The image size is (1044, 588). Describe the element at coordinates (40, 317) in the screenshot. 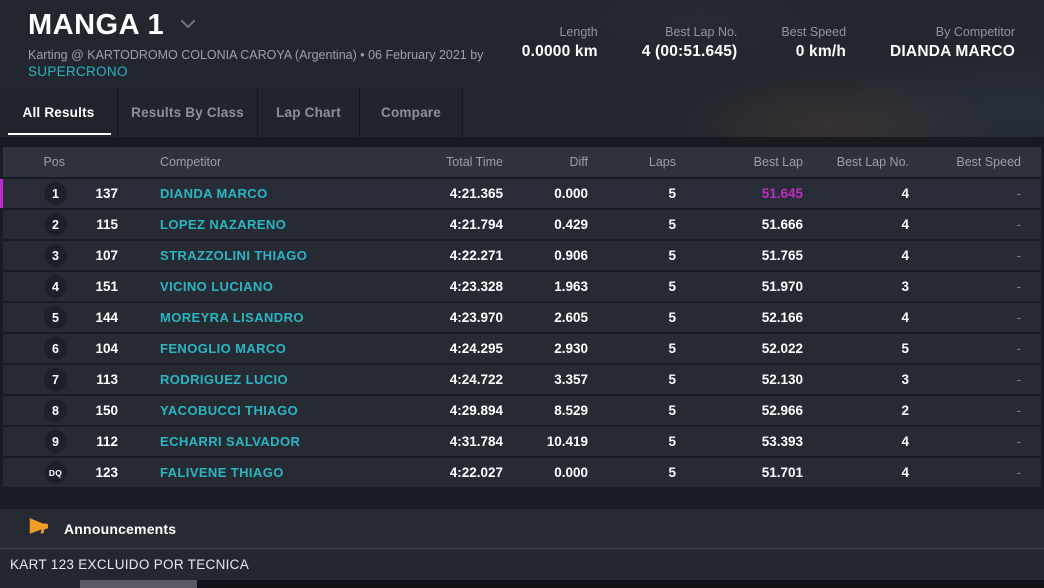

I see `cell-pos: 5` at that location.